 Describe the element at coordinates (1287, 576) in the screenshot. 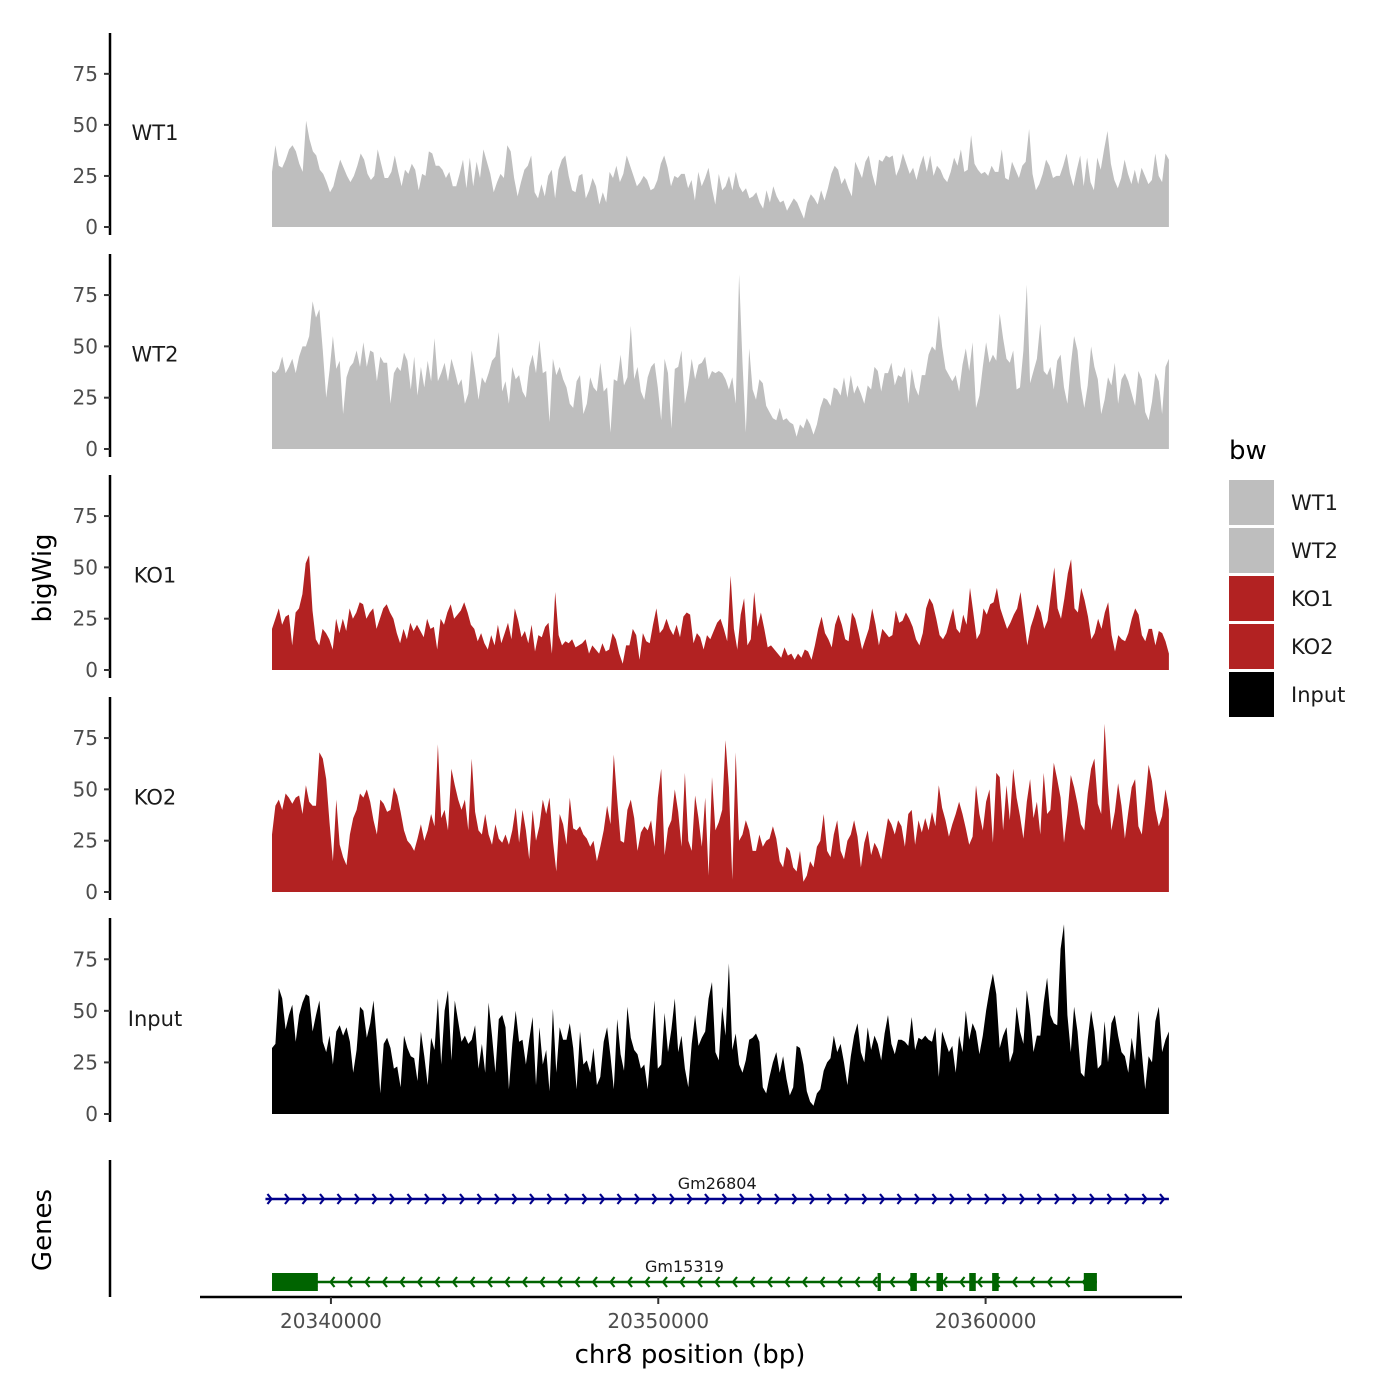

I see `legend: bw WT1 WT2 KO1 KO2 Input` at that location.